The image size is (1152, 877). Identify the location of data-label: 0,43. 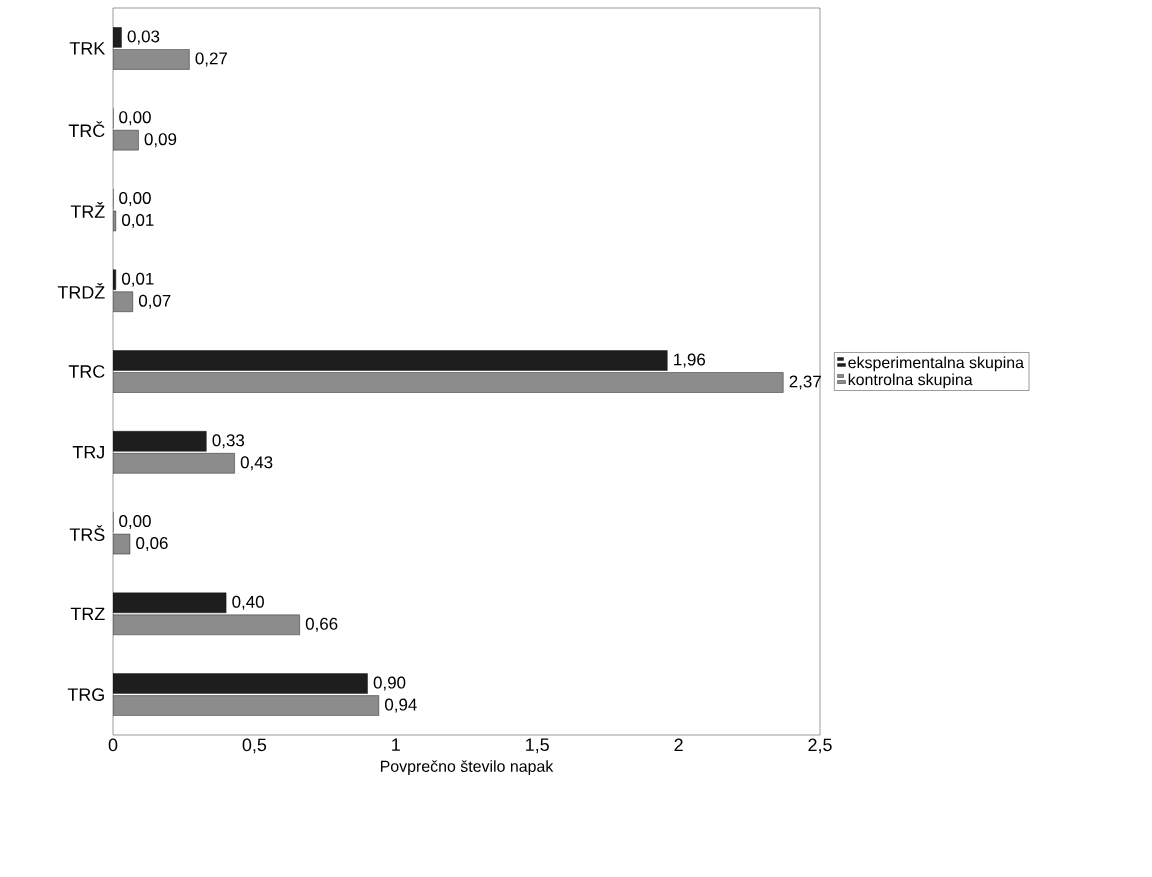
(256, 463).